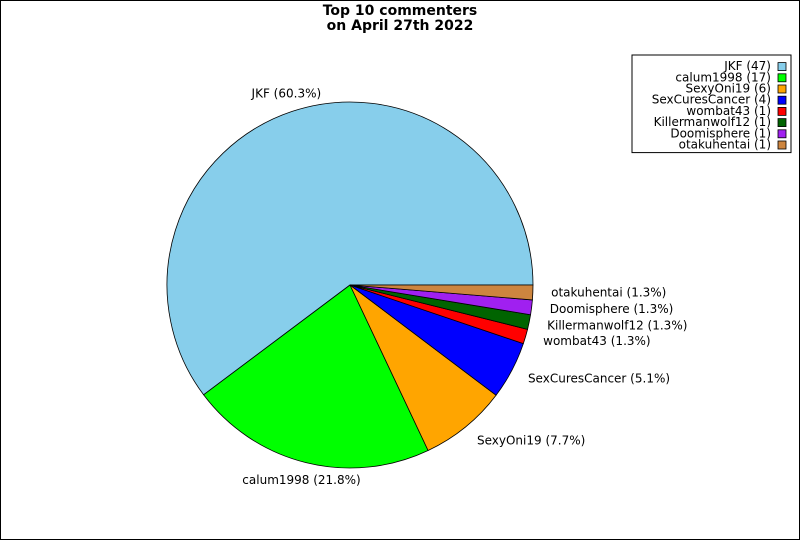  What do you see at coordinates (720, 133) in the screenshot?
I see `legend-label: Doomisphere (1)` at bounding box center [720, 133].